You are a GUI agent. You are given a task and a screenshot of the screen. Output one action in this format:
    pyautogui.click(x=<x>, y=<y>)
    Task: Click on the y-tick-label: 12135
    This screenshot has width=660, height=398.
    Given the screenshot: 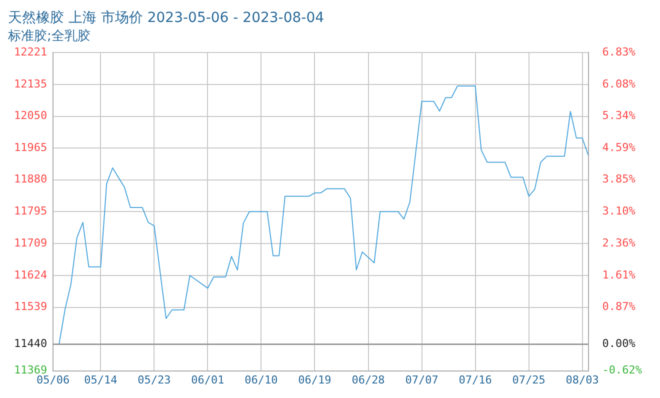 What is the action you would take?
    pyautogui.click(x=31, y=83)
    